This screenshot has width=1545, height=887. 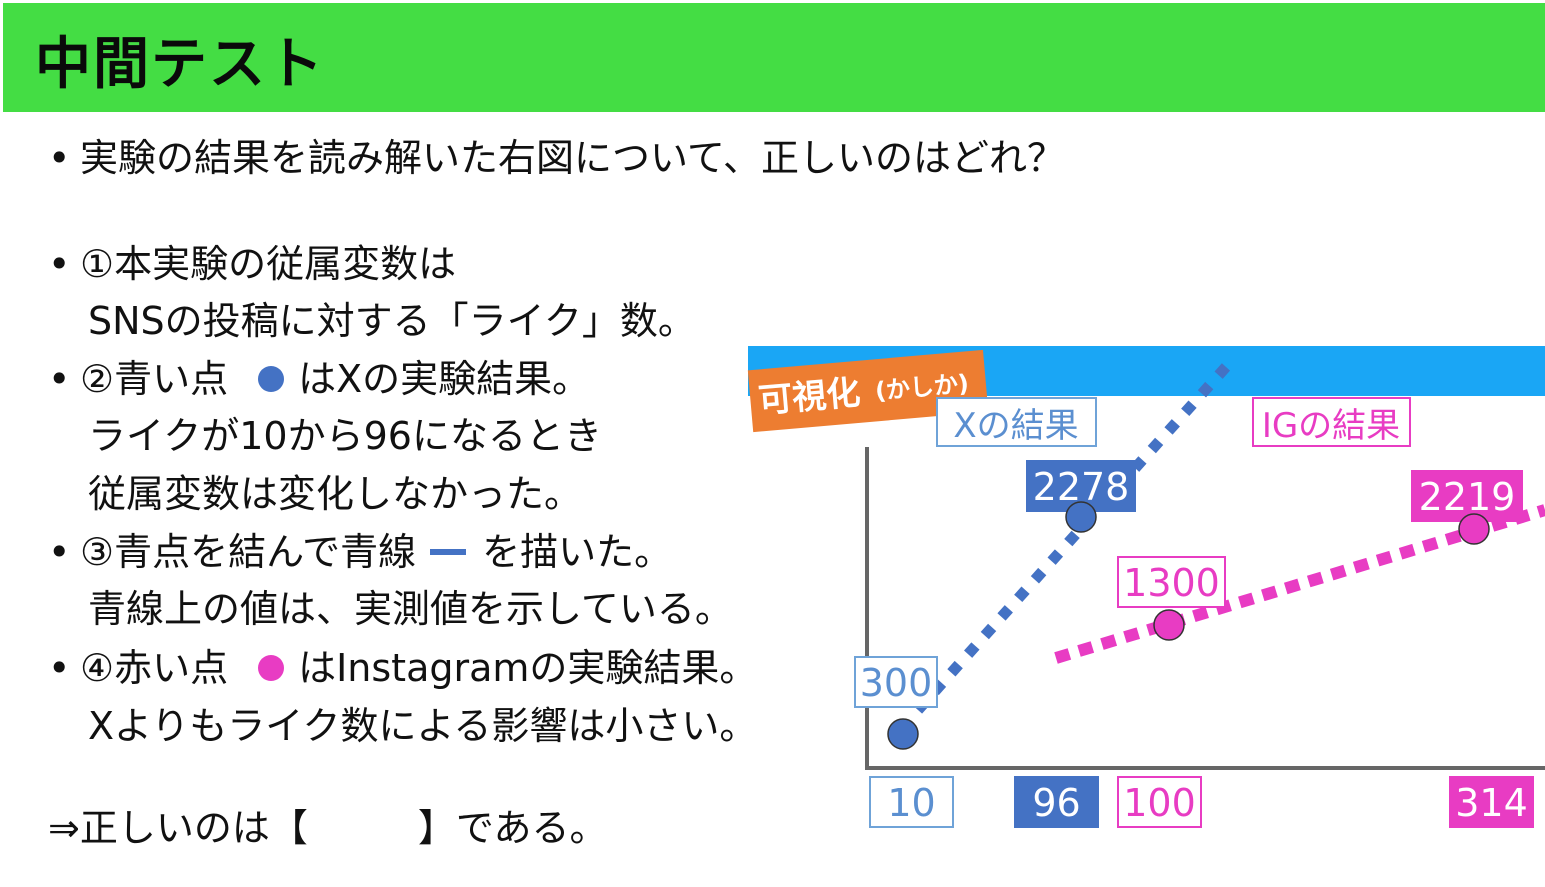 I want to click on option-4-line-2: Xよりもライク数による影響は小さい。, so click(x=423, y=726).